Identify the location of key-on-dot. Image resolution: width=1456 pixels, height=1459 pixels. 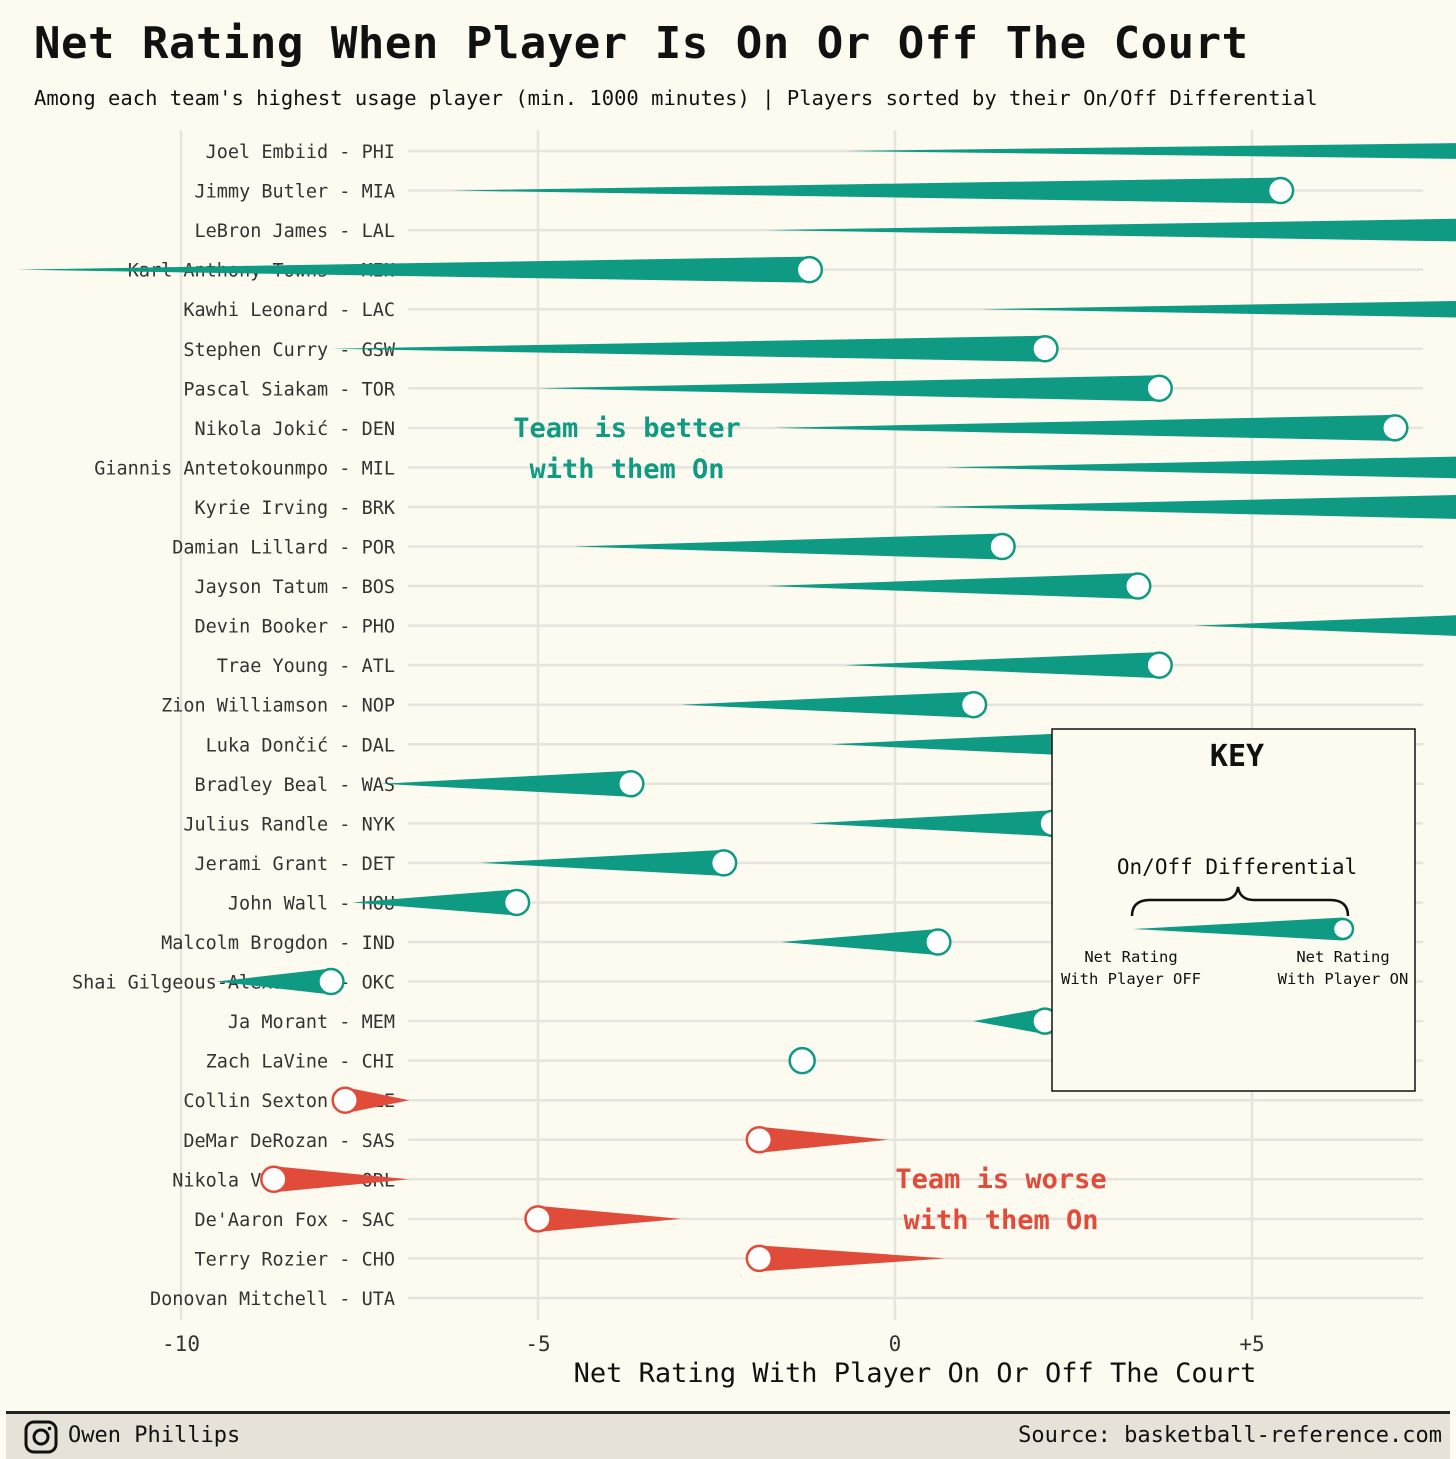
(1343, 929).